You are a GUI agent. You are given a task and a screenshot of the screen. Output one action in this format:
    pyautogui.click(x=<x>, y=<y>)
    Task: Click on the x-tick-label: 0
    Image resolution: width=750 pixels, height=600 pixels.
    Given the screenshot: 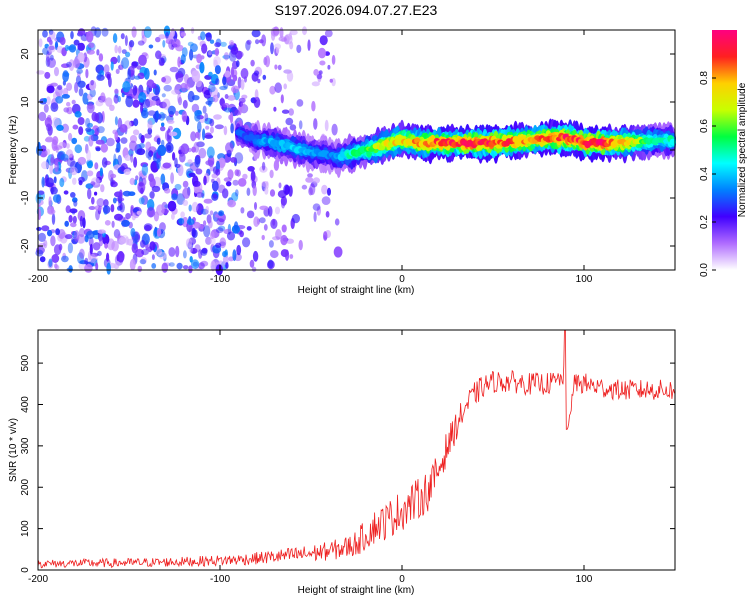 What is the action you would take?
    pyautogui.click(x=402, y=579)
    